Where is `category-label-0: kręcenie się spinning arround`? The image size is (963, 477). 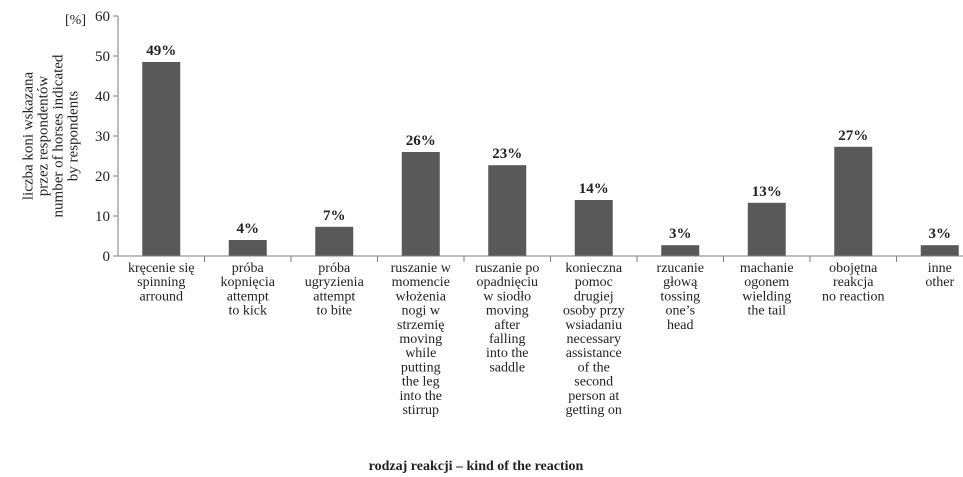
category-label-0: kręcenie się spinning arround is located at coordinates (161, 282).